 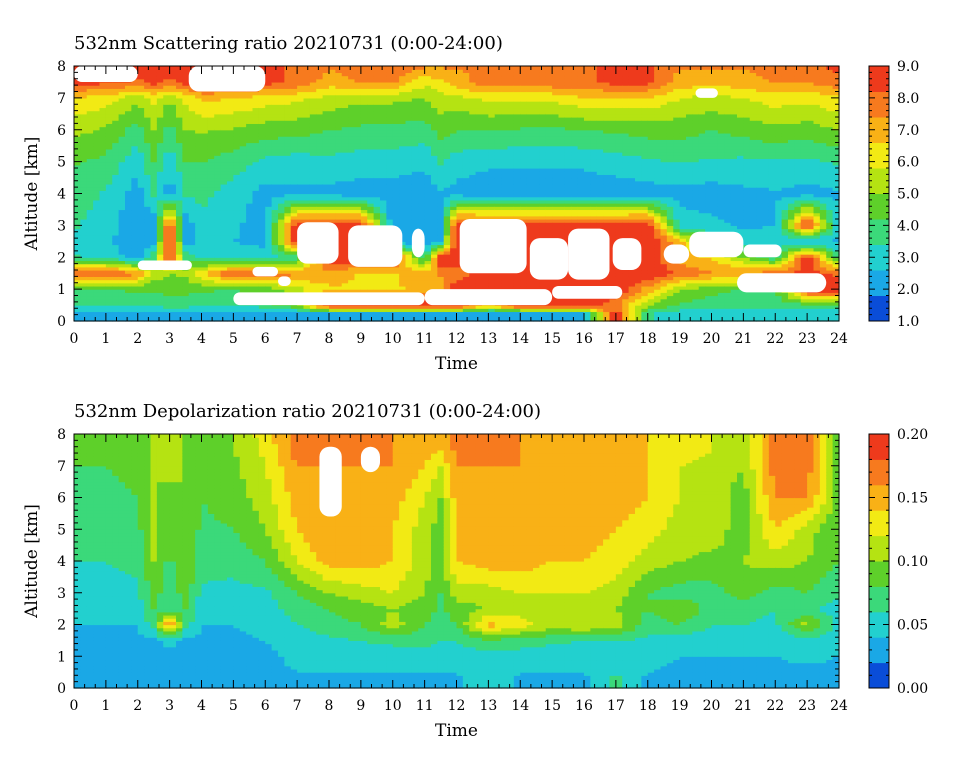 What do you see at coordinates (32, 194) in the screenshot?
I see `y-axis-label: Altitude [km]` at bounding box center [32, 194].